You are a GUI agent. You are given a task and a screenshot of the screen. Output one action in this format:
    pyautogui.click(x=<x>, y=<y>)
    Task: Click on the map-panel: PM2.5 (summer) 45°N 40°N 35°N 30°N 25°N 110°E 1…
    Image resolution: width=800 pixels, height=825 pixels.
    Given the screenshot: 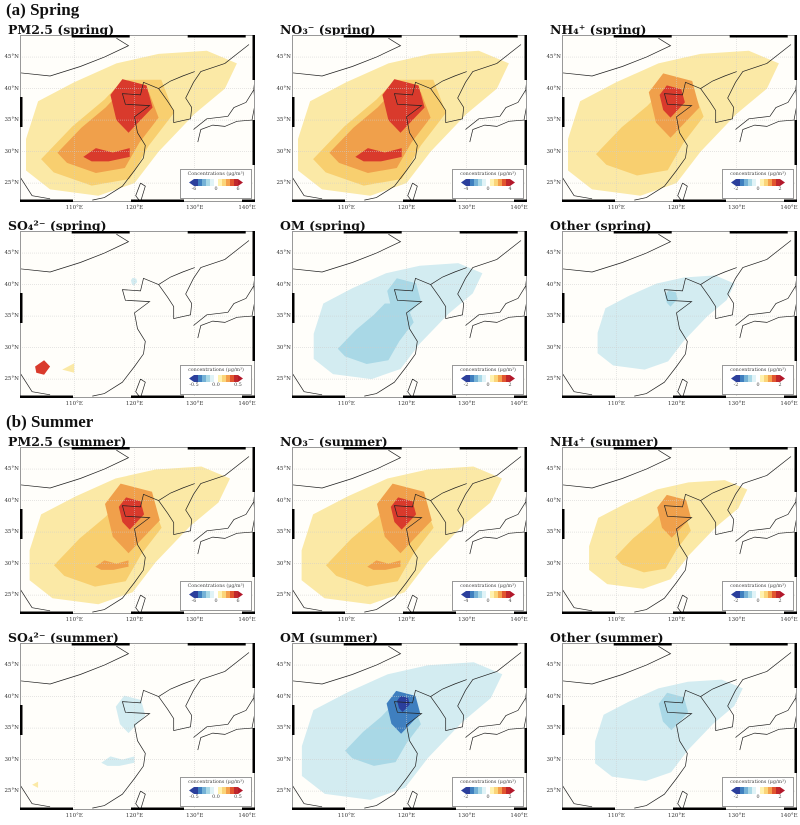 What is the action you would take?
    pyautogui.click(x=130, y=531)
    